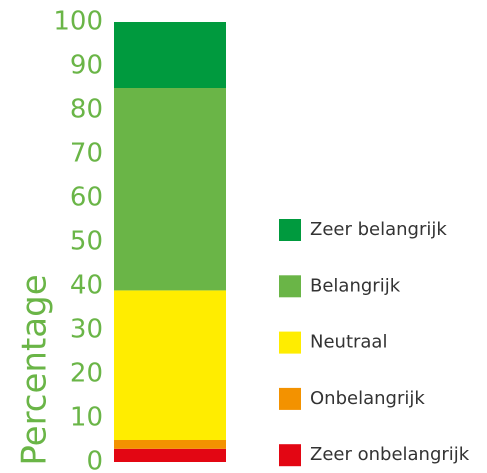 The height and width of the screenshot is (473, 487). What do you see at coordinates (86, 286) in the screenshot?
I see `y-tick-label: 40` at bounding box center [86, 286].